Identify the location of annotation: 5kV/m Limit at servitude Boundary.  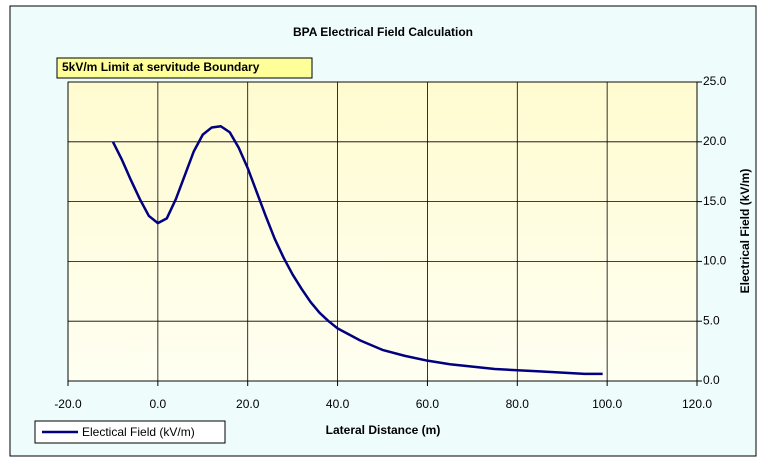
(161, 67).